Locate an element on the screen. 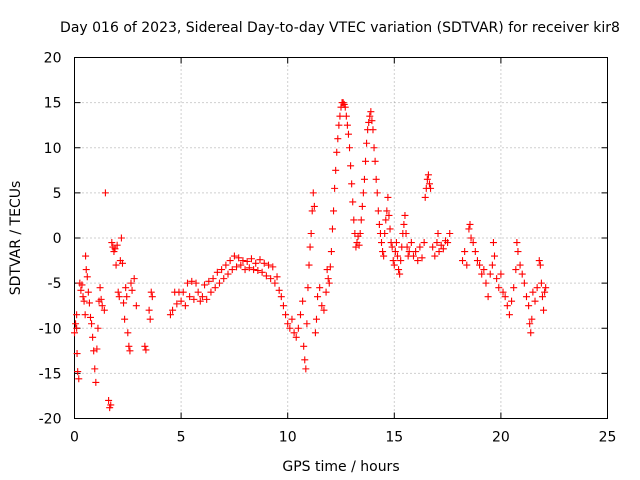 This screenshot has width=640, height=480. y-tick-label: -5 is located at coordinates (55, 284).